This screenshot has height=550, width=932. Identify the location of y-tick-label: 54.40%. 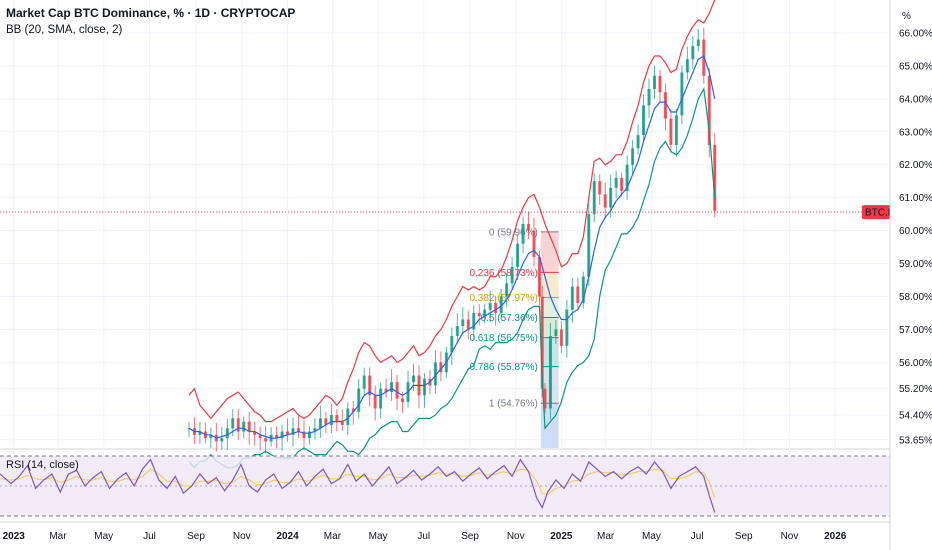
(915, 416).